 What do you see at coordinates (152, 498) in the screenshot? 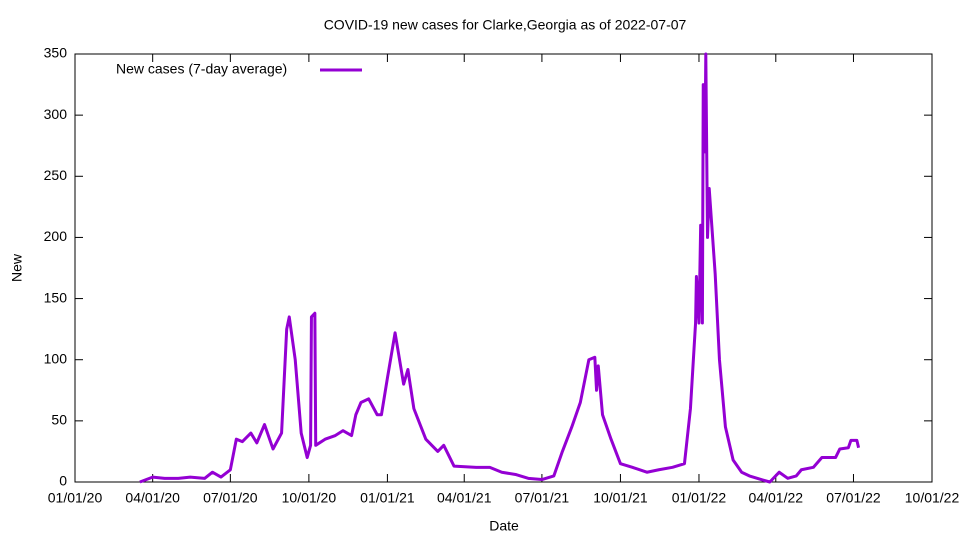
I see `x-tick-label: 04/01/20` at bounding box center [152, 498].